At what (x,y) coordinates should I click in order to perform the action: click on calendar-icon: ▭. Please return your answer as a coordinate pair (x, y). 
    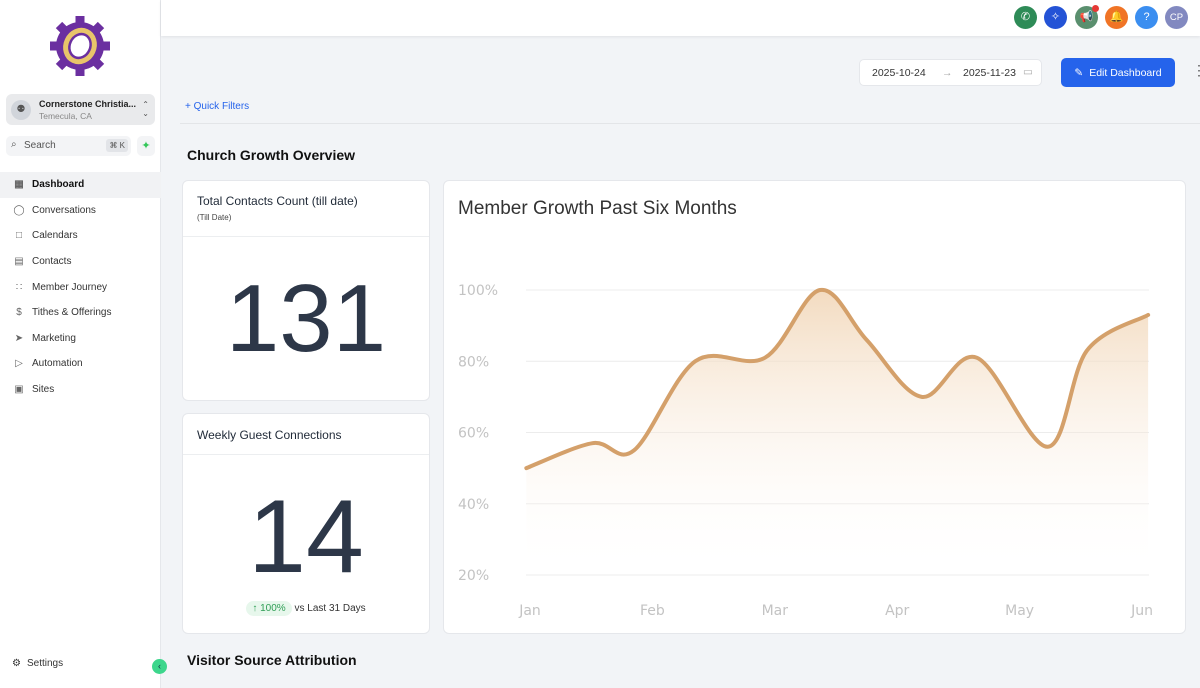
    Looking at the image, I should click on (1028, 72).